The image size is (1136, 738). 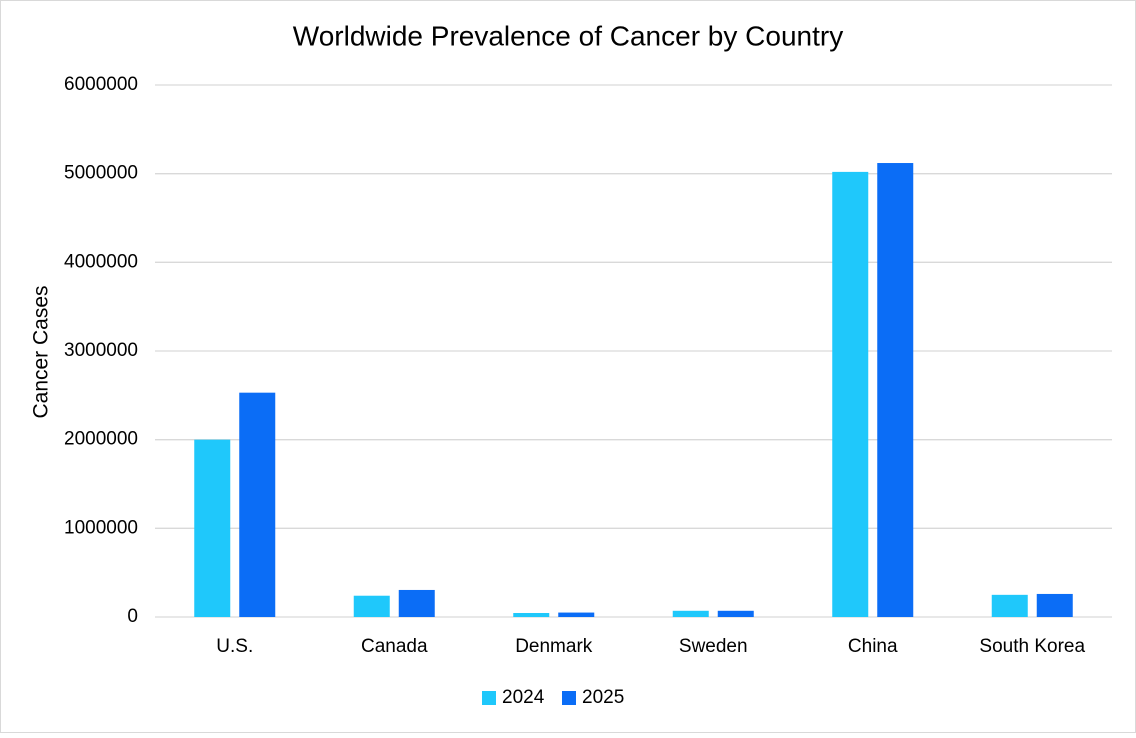 What do you see at coordinates (41, 351) in the screenshot?
I see `y-axis-title: Cancer Cases` at bounding box center [41, 351].